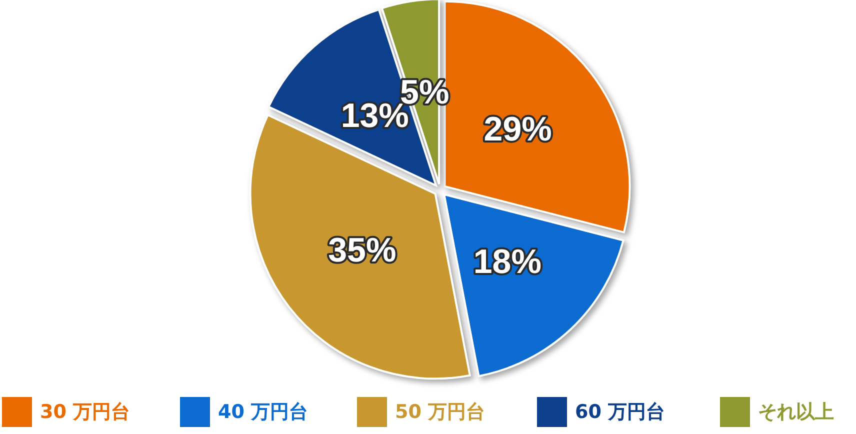 Image resolution: width=856 pixels, height=434 pixels. What do you see at coordinates (507, 261) in the screenshot?
I see `data-label: 18%` at bounding box center [507, 261].